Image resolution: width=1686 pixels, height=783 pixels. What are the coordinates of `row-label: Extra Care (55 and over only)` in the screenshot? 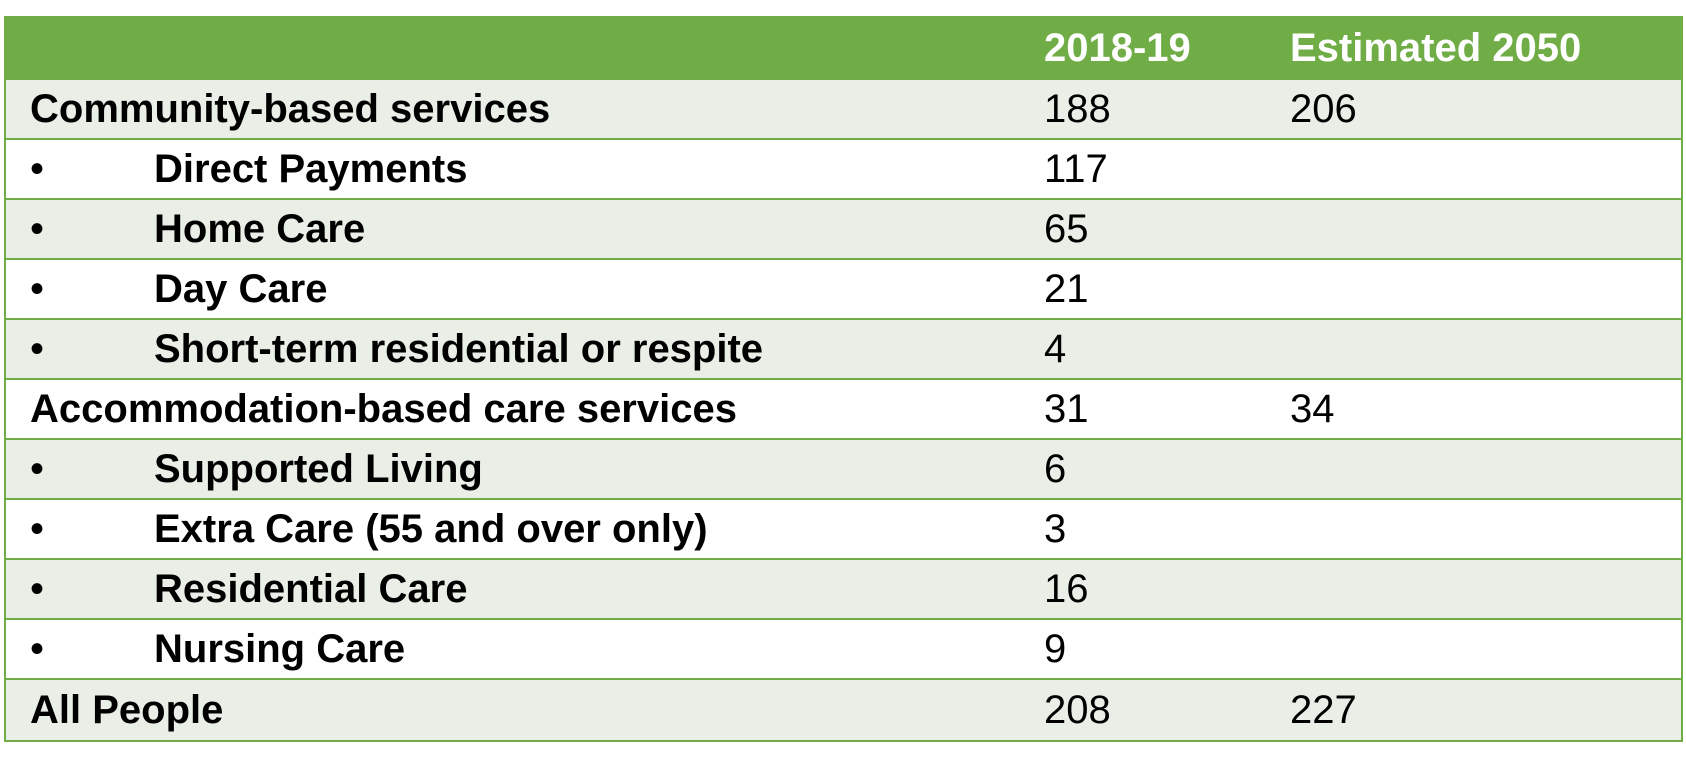 It's located at (431, 528).